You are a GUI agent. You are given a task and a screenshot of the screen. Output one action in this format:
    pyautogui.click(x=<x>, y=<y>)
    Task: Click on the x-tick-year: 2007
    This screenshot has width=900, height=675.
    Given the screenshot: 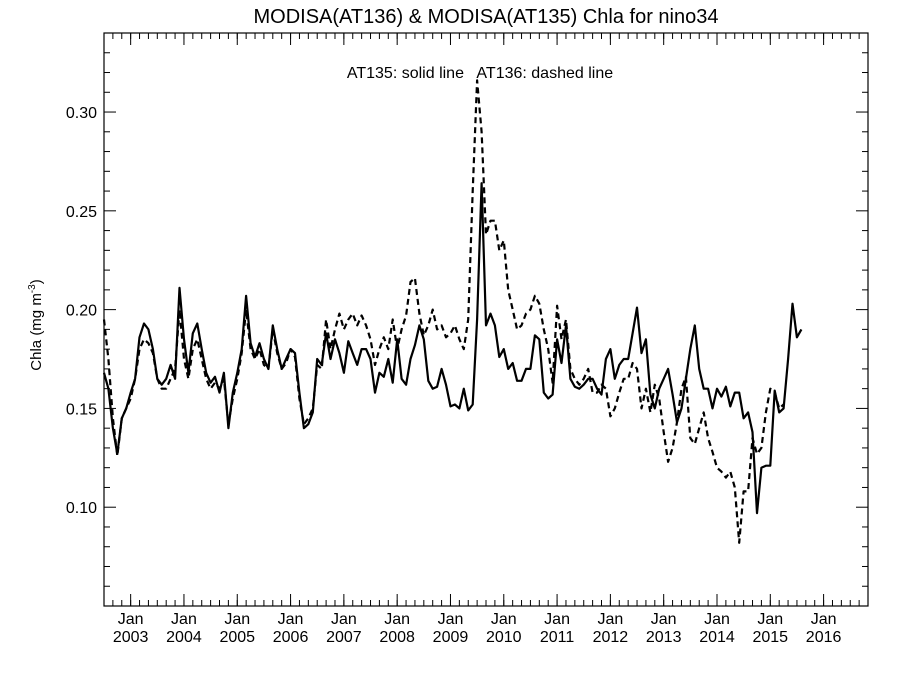 What is the action you would take?
    pyautogui.click(x=344, y=637)
    